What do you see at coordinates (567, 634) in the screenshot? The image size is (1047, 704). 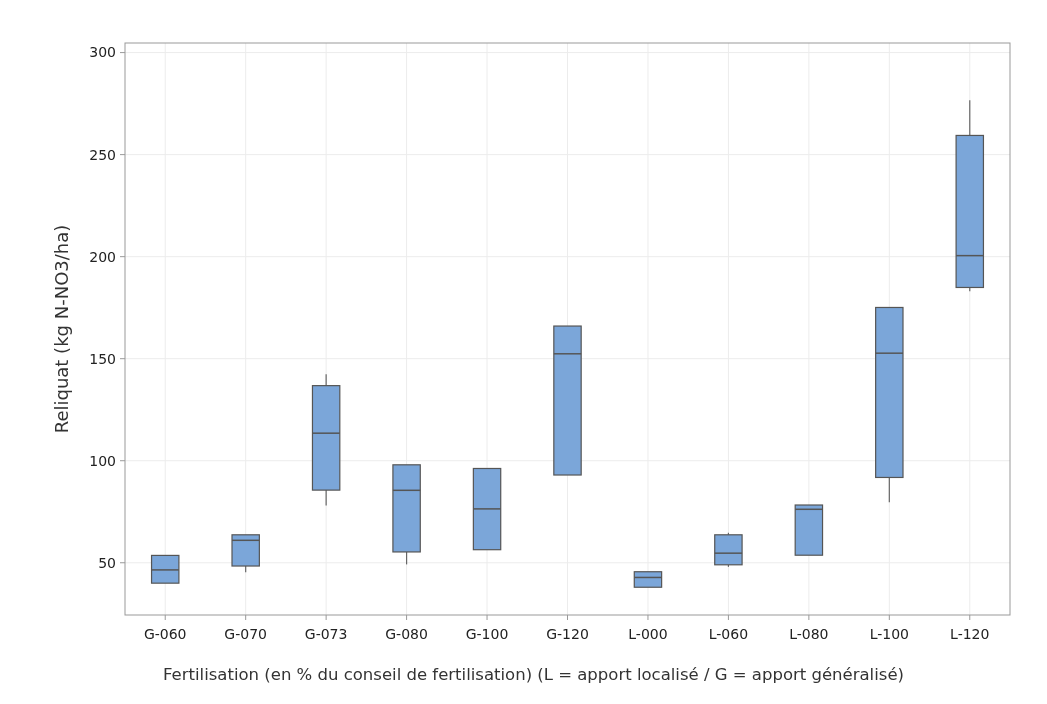 I see `x-tick-label: G-120` at bounding box center [567, 634].